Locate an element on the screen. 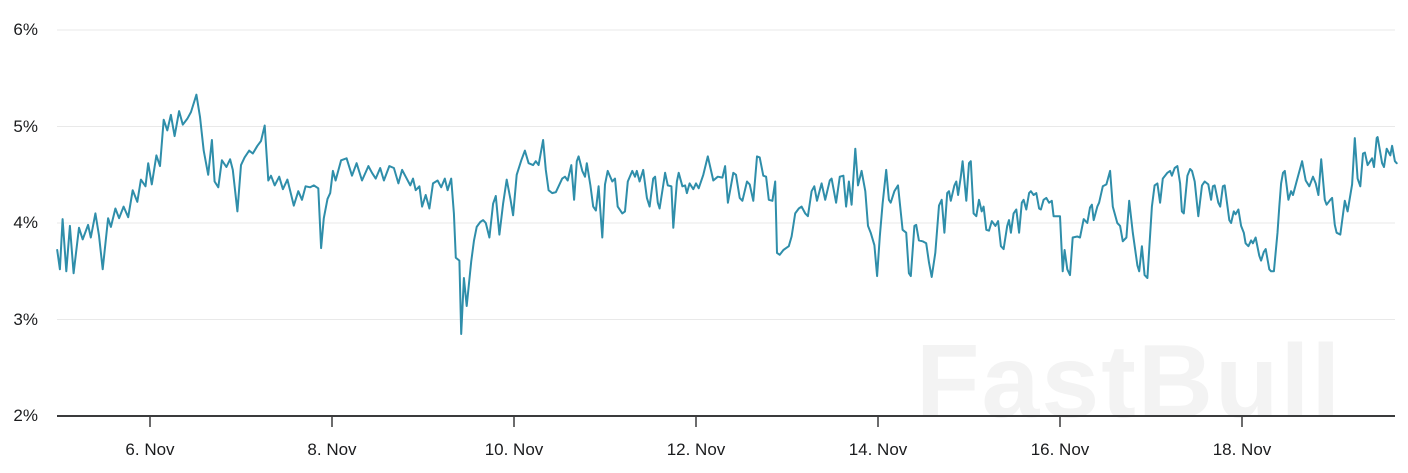 This screenshot has width=1408, height=473. x-axis-label: 6. Nov is located at coordinates (150, 449).